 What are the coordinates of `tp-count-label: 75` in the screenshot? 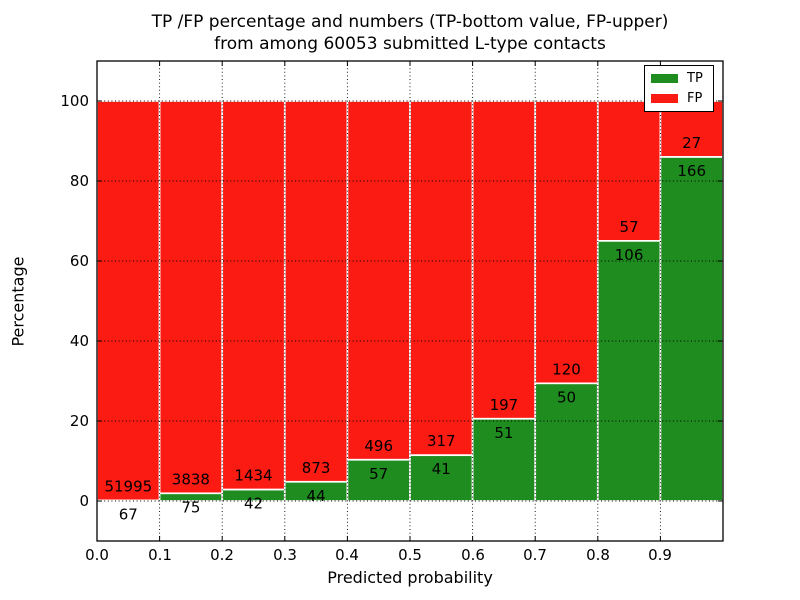 It's located at (190, 507).